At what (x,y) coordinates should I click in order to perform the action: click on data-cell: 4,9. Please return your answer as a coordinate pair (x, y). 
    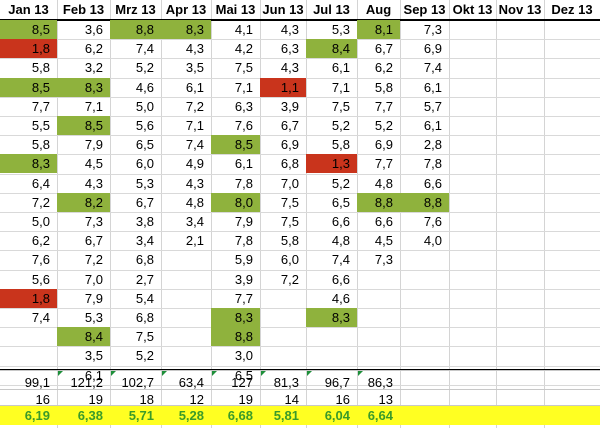
    Looking at the image, I should click on (194, 163).